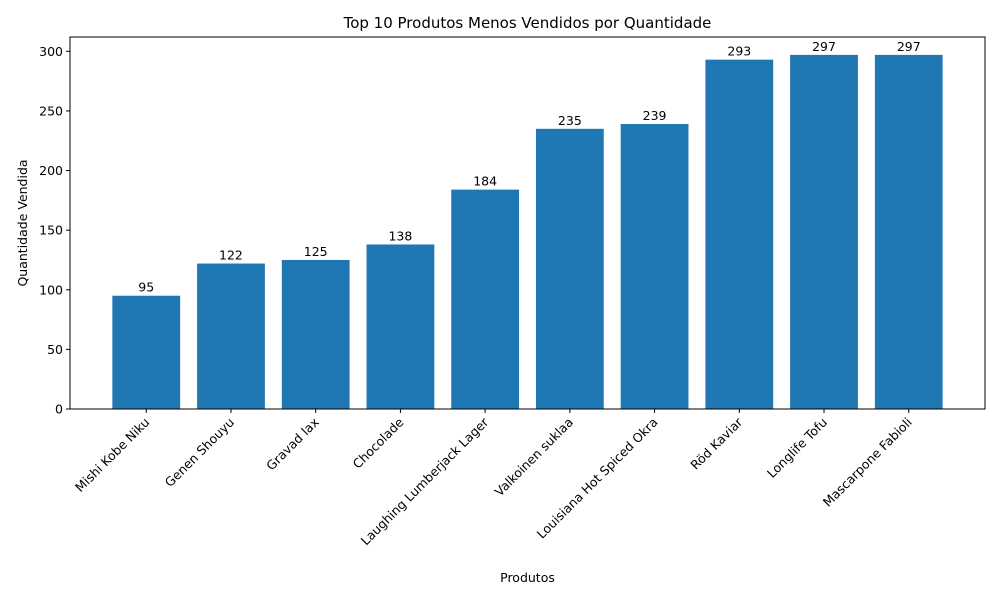 The height and width of the screenshot is (600, 1000). What do you see at coordinates (292, 444) in the screenshot?
I see `x-tick-label: Gravad lax` at bounding box center [292, 444].